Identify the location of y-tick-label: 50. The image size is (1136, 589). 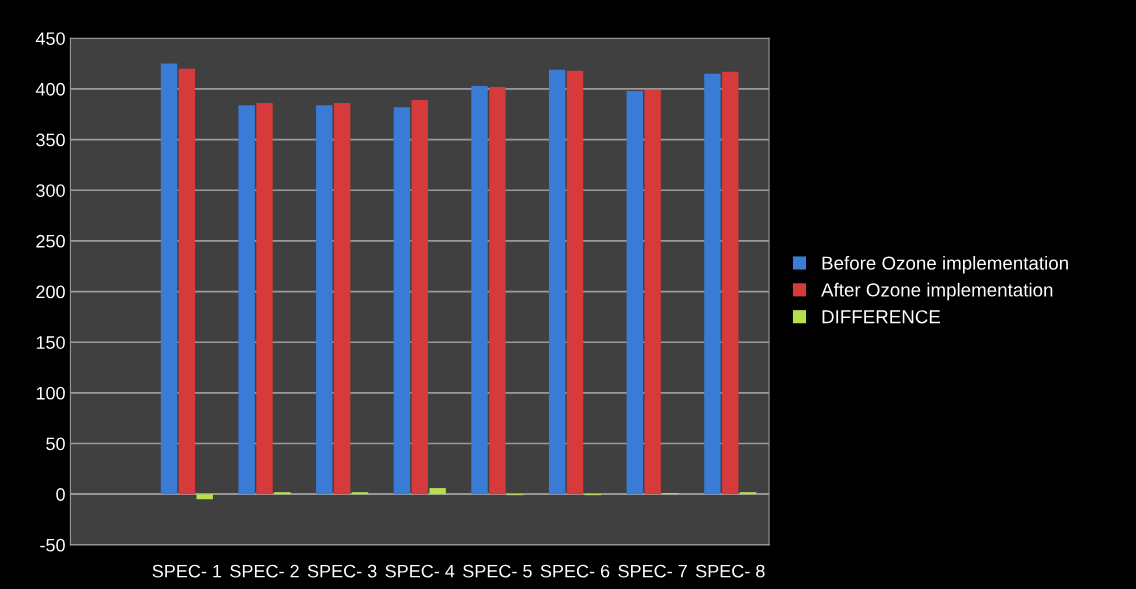
(55, 444).